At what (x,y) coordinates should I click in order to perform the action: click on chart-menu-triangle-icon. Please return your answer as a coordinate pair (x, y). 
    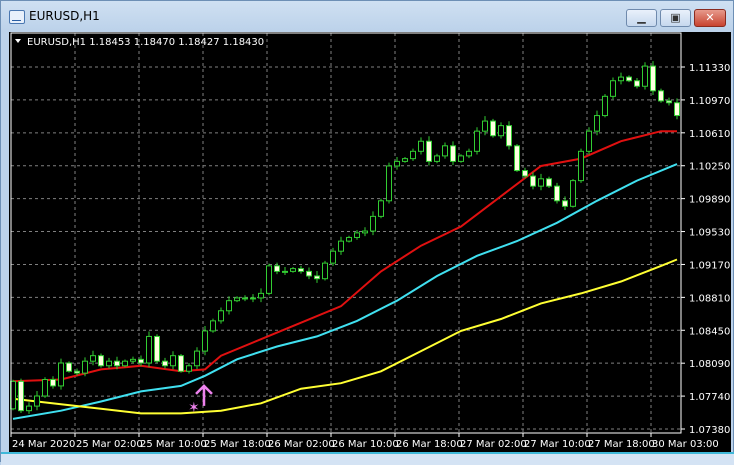
    Looking at the image, I should click on (18, 41).